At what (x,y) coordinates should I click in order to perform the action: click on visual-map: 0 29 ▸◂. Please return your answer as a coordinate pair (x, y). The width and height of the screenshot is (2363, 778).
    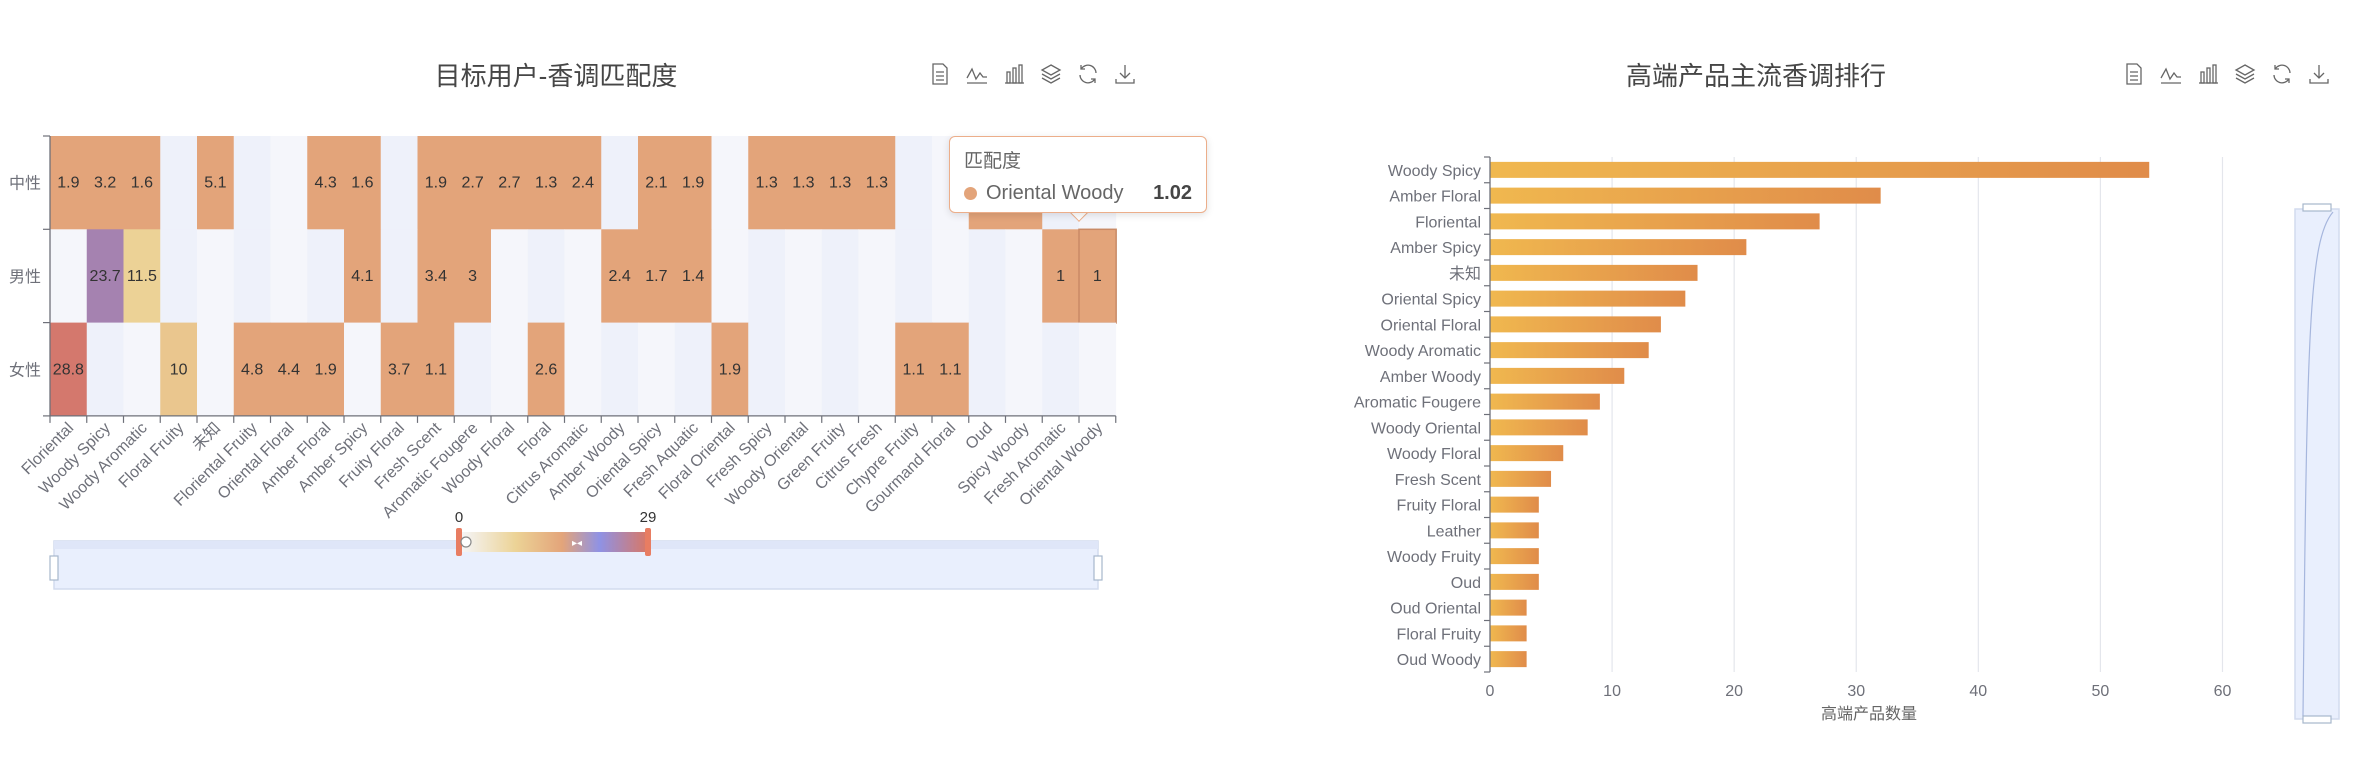
    Looking at the image, I should click on (555, 535).